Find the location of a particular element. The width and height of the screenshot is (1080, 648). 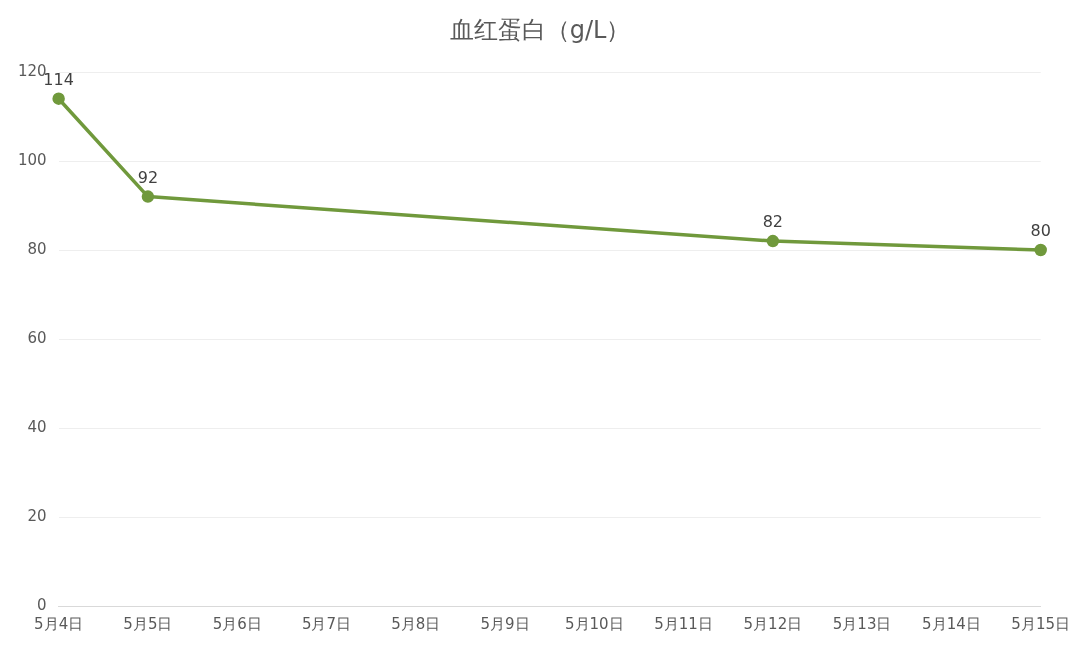

x-tick-label: 5月12日 is located at coordinates (773, 623).